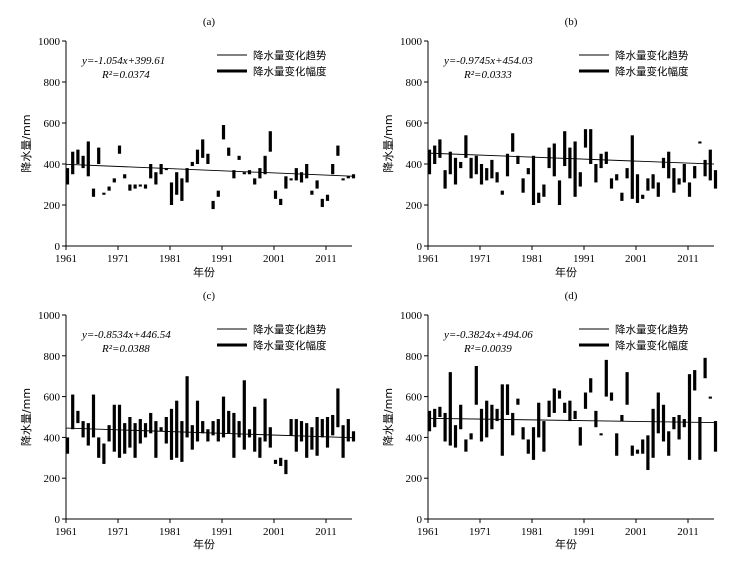  What do you see at coordinates (52, 206) in the screenshot?
I see `y-tick-label: 200` at bounding box center [52, 206].